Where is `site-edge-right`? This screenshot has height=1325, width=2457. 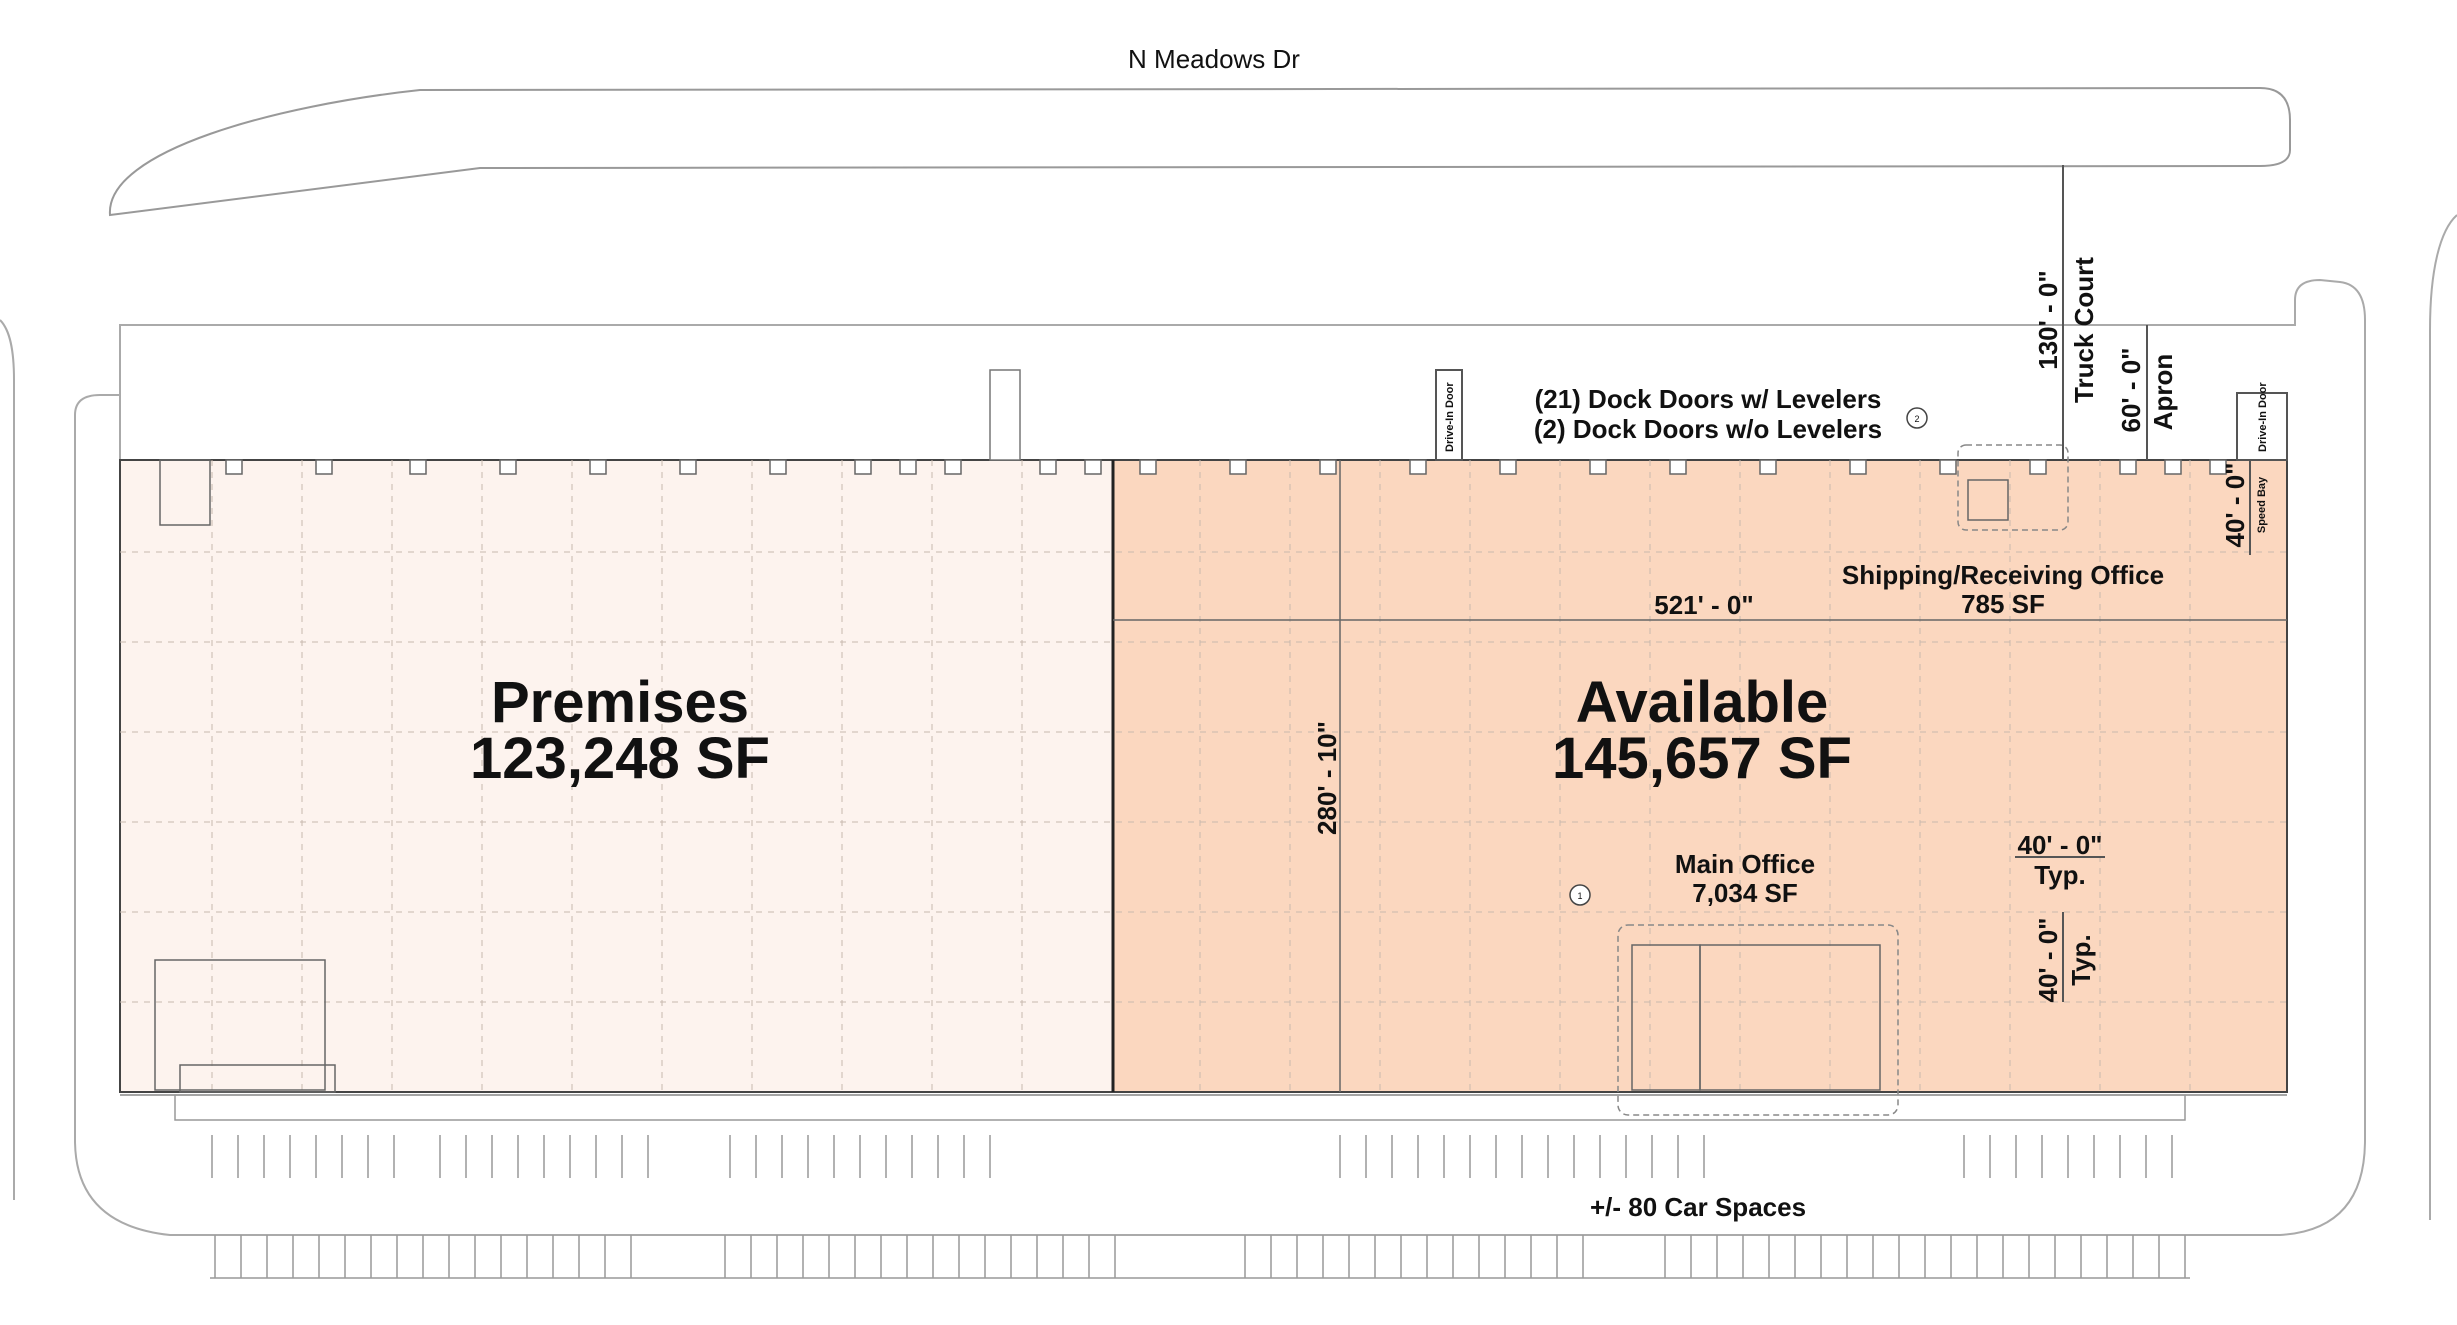
site-edge-right is located at coordinates (2443, 717).